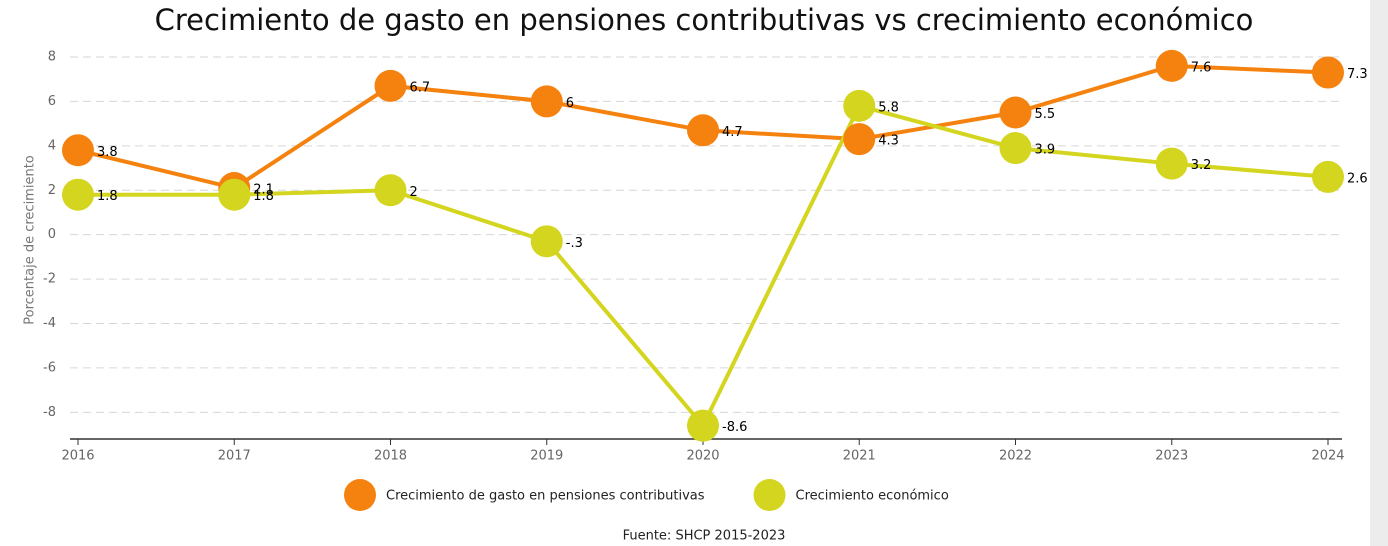 The image size is (1388, 546). I want to click on x-tick-label: 2016, so click(77, 456).